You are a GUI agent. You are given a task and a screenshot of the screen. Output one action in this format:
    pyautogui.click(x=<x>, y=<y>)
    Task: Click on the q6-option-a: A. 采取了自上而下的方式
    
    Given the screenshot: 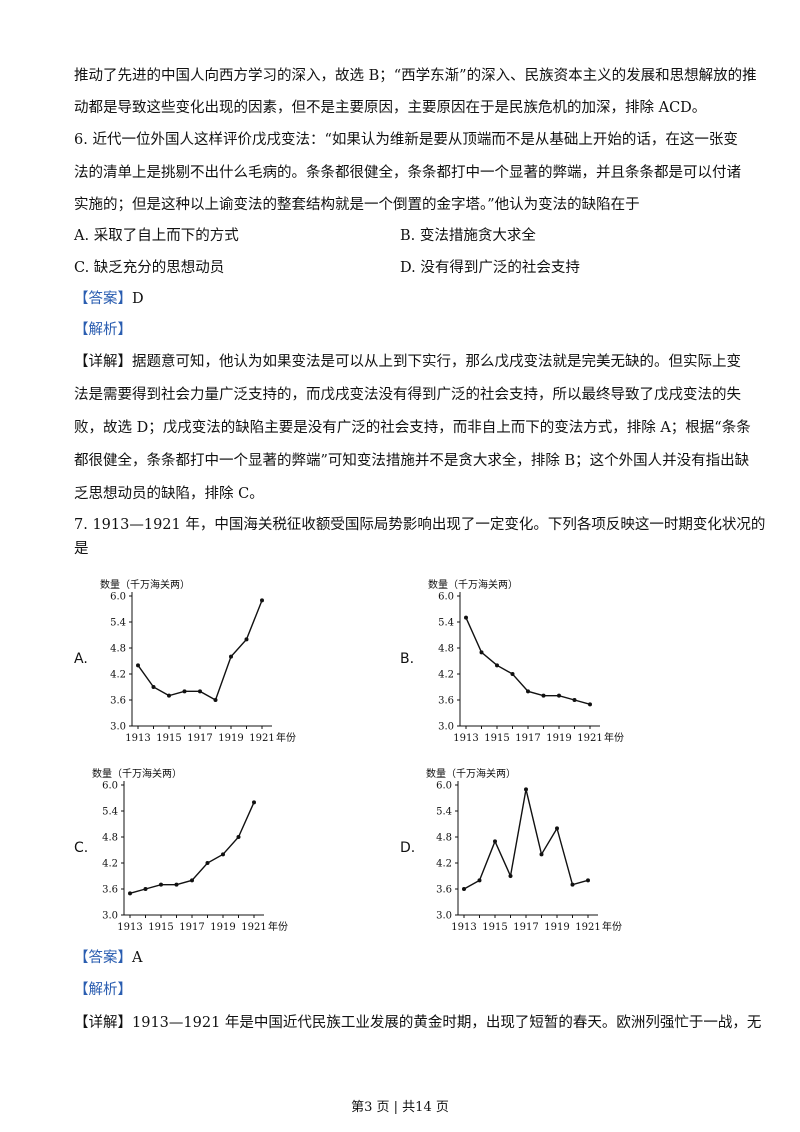 What is the action you would take?
    pyautogui.click(x=156, y=236)
    